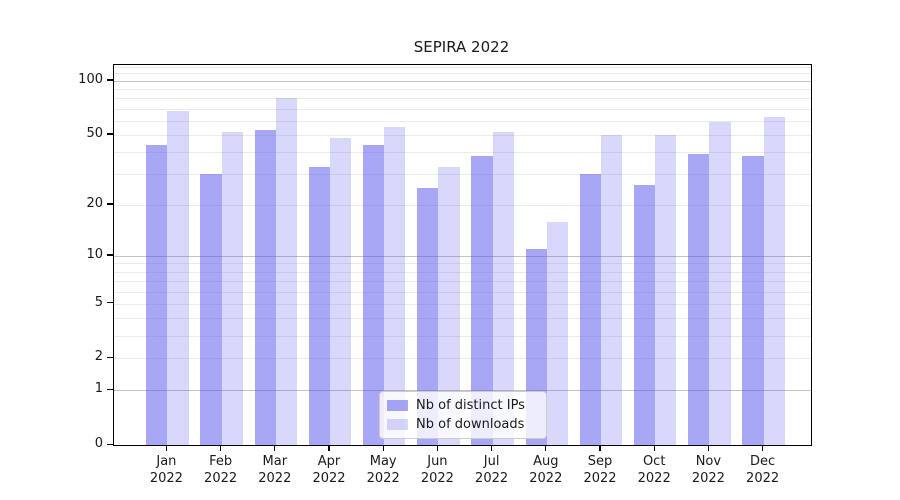 This screenshot has height=500, width=900. What do you see at coordinates (666, 289) in the screenshot?
I see `bar-oct-downloads` at bounding box center [666, 289].